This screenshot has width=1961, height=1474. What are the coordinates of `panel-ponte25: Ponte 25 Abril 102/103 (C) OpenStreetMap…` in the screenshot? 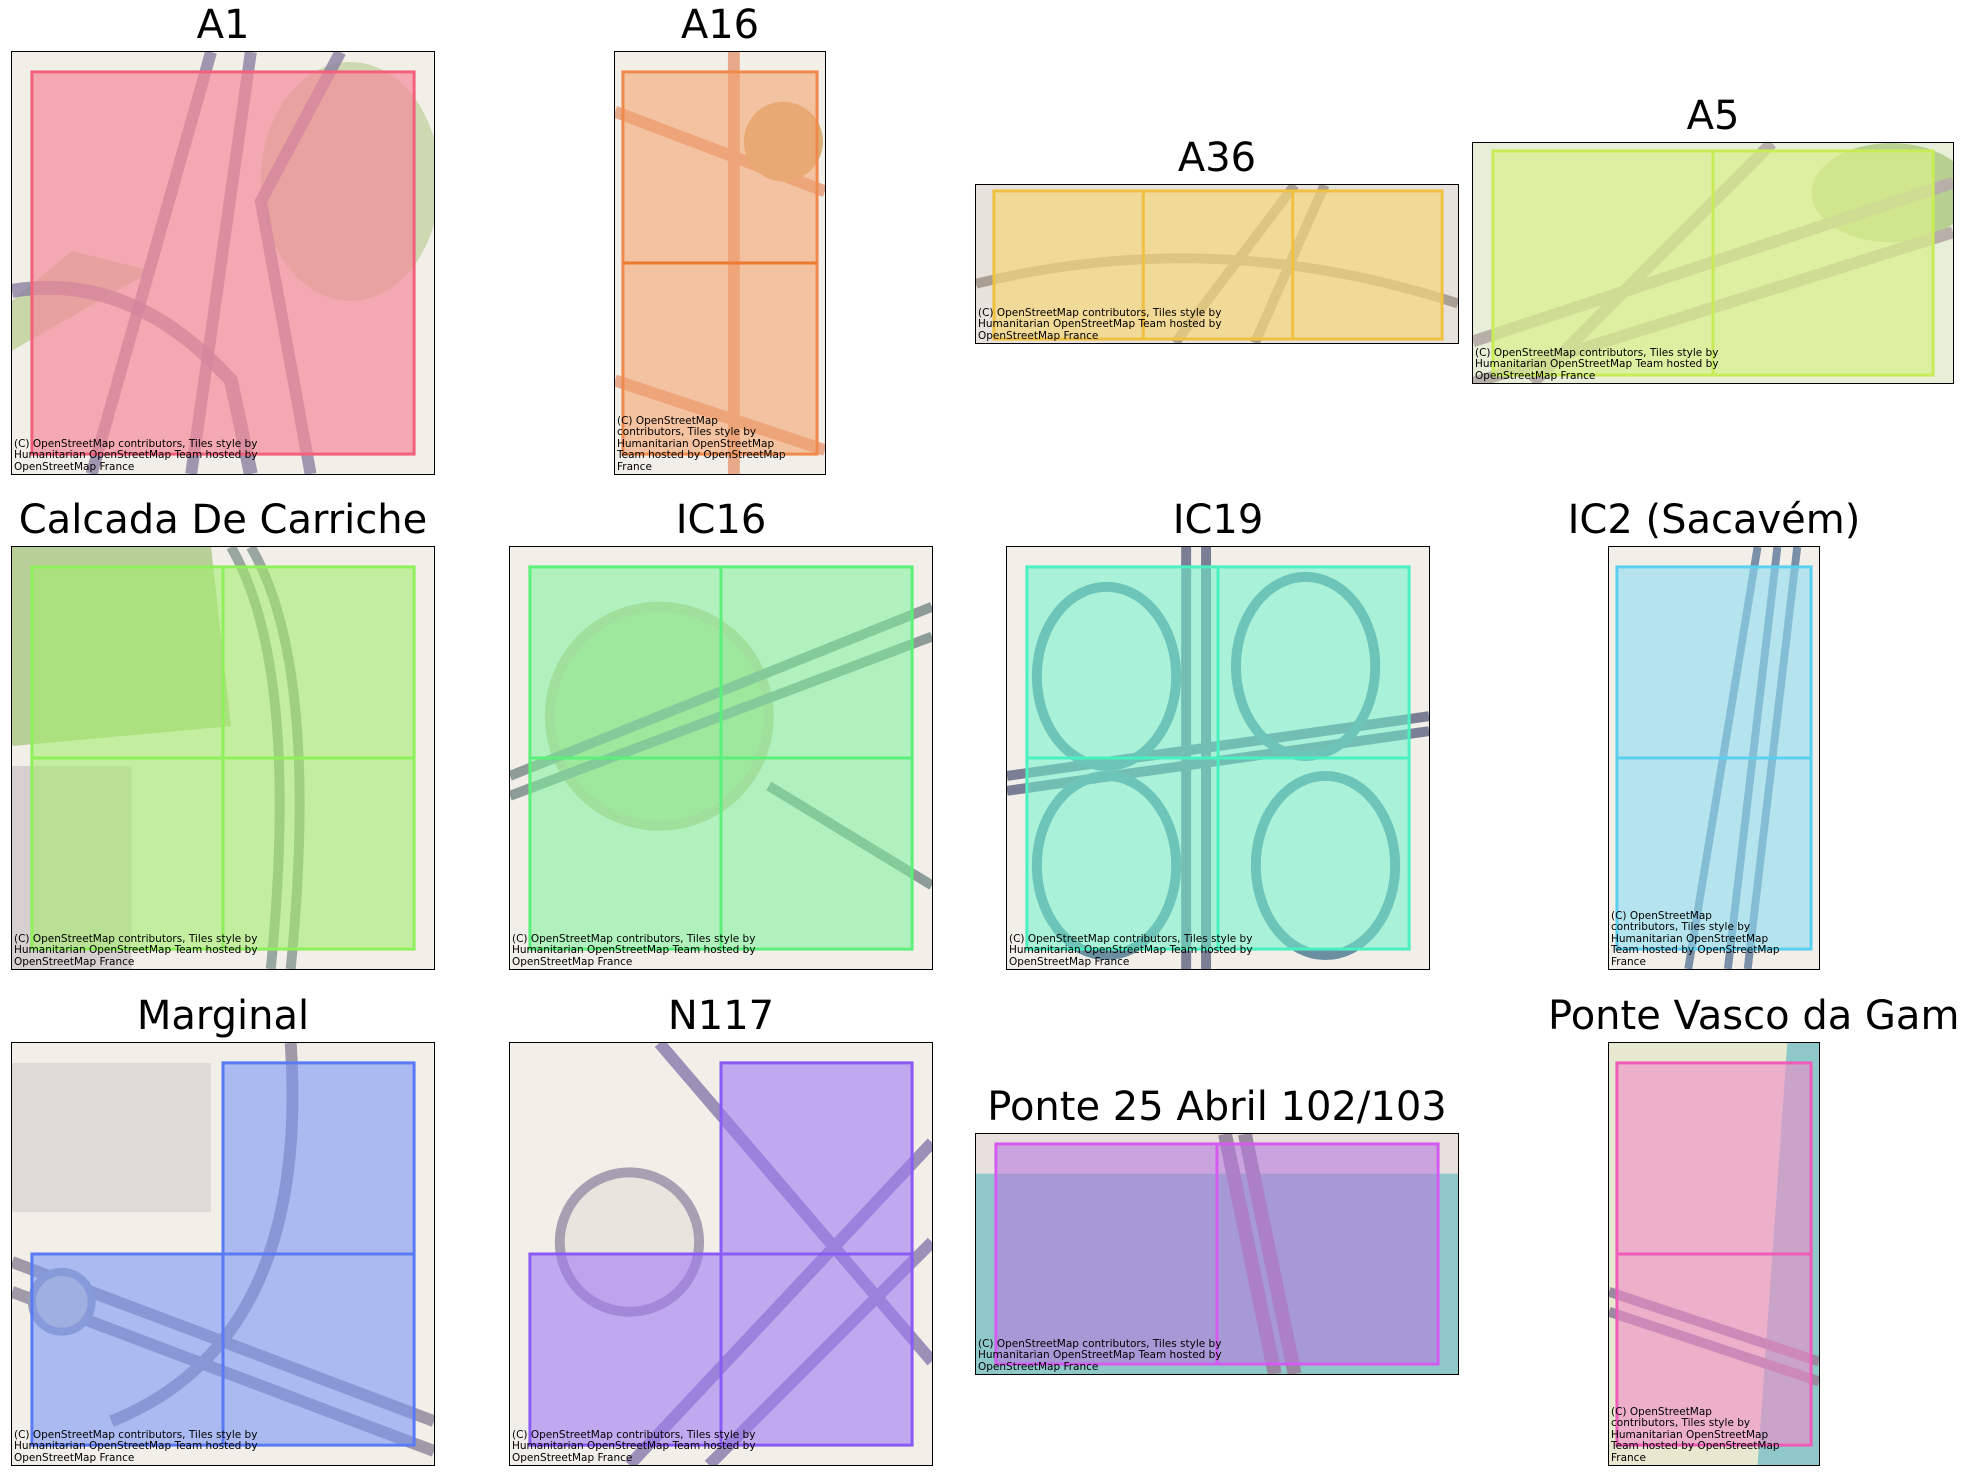 It's located at (1217, 1231).